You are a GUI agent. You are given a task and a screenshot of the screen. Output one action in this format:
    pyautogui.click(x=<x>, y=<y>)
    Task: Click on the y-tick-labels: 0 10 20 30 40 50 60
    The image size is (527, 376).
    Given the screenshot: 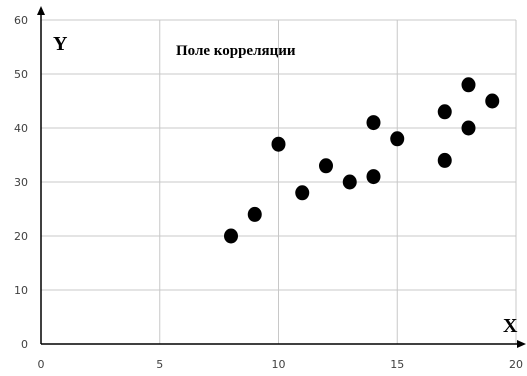 What is the action you would take?
    pyautogui.click(x=21, y=182)
    